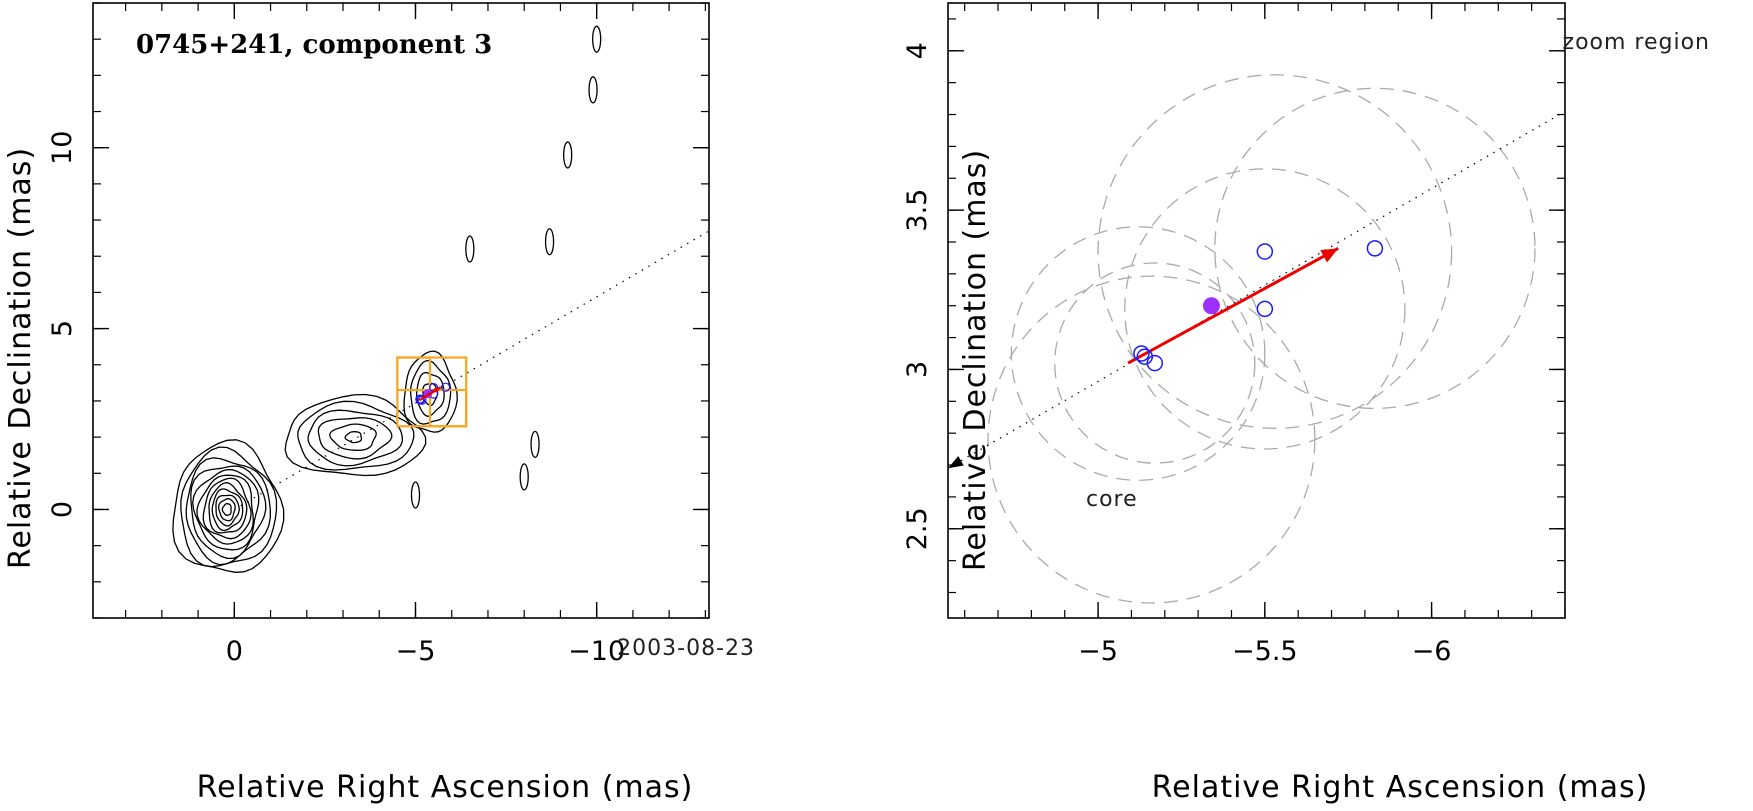 This screenshot has height=811, width=1753. I want to click on map-x-axis-label: Relative Right Ascension (mas), so click(445, 787).